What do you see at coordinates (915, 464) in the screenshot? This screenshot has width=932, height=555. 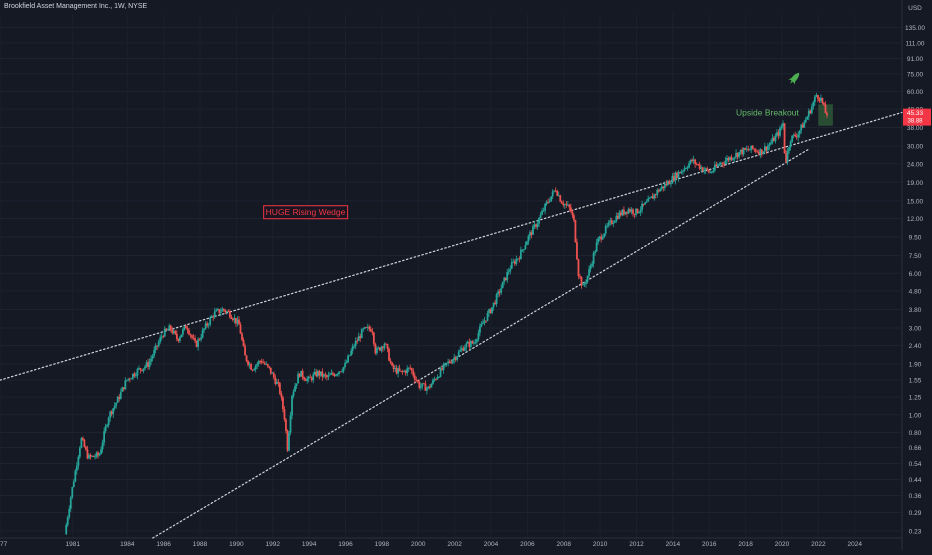 I see `price-tick-label: 0.54` at bounding box center [915, 464].